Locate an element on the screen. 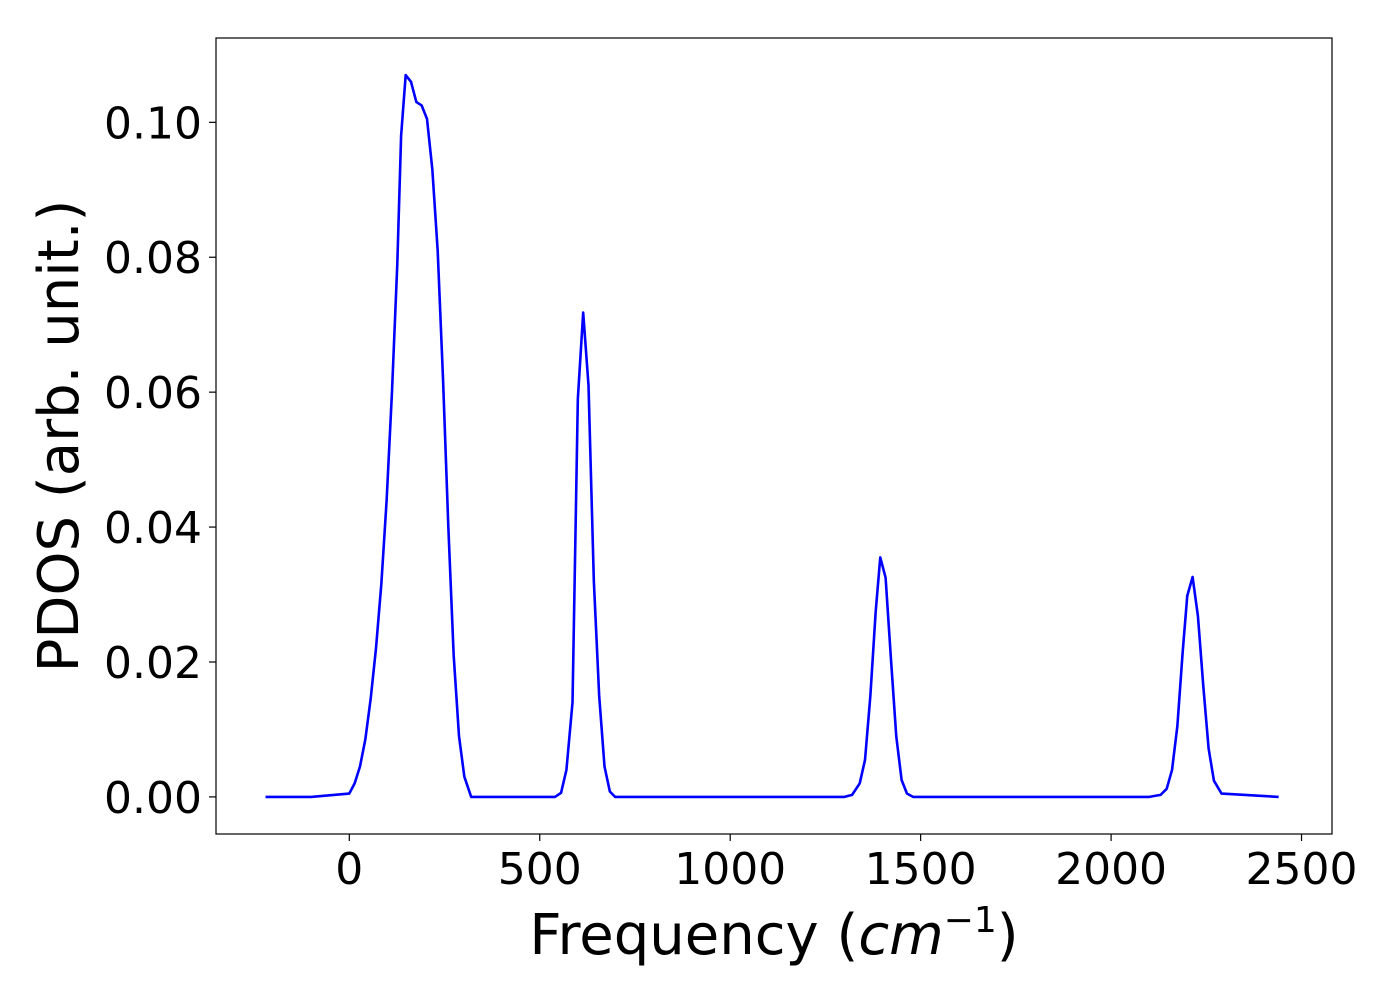  x-tick-label: 2500 is located at coordinates (1302, 869).